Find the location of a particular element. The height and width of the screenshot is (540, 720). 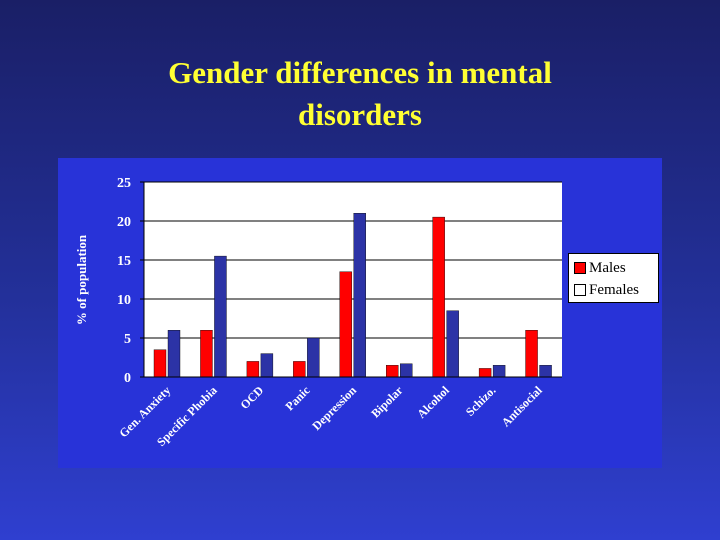

y-tick-label: 25 is located at coordinates (124, 183).